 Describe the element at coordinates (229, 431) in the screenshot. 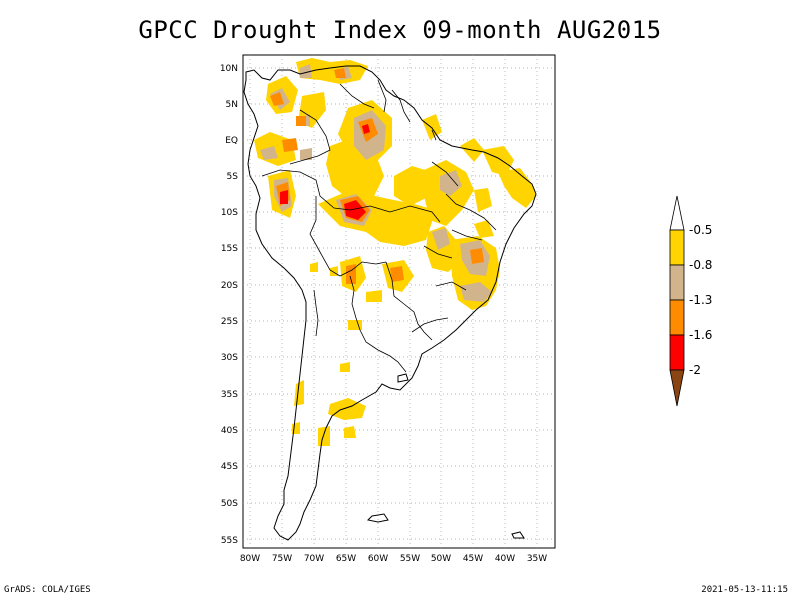

I see `lat-label: 40S` at that location.